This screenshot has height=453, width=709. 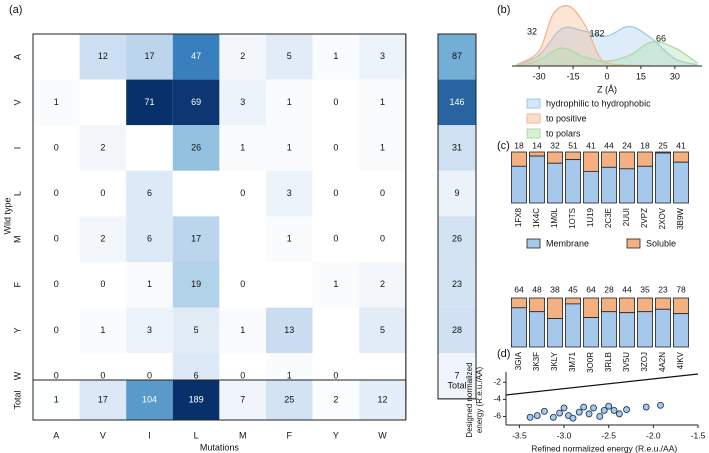 I want to click on heatmap-cell-value: 47, so click(x=196, y=56).